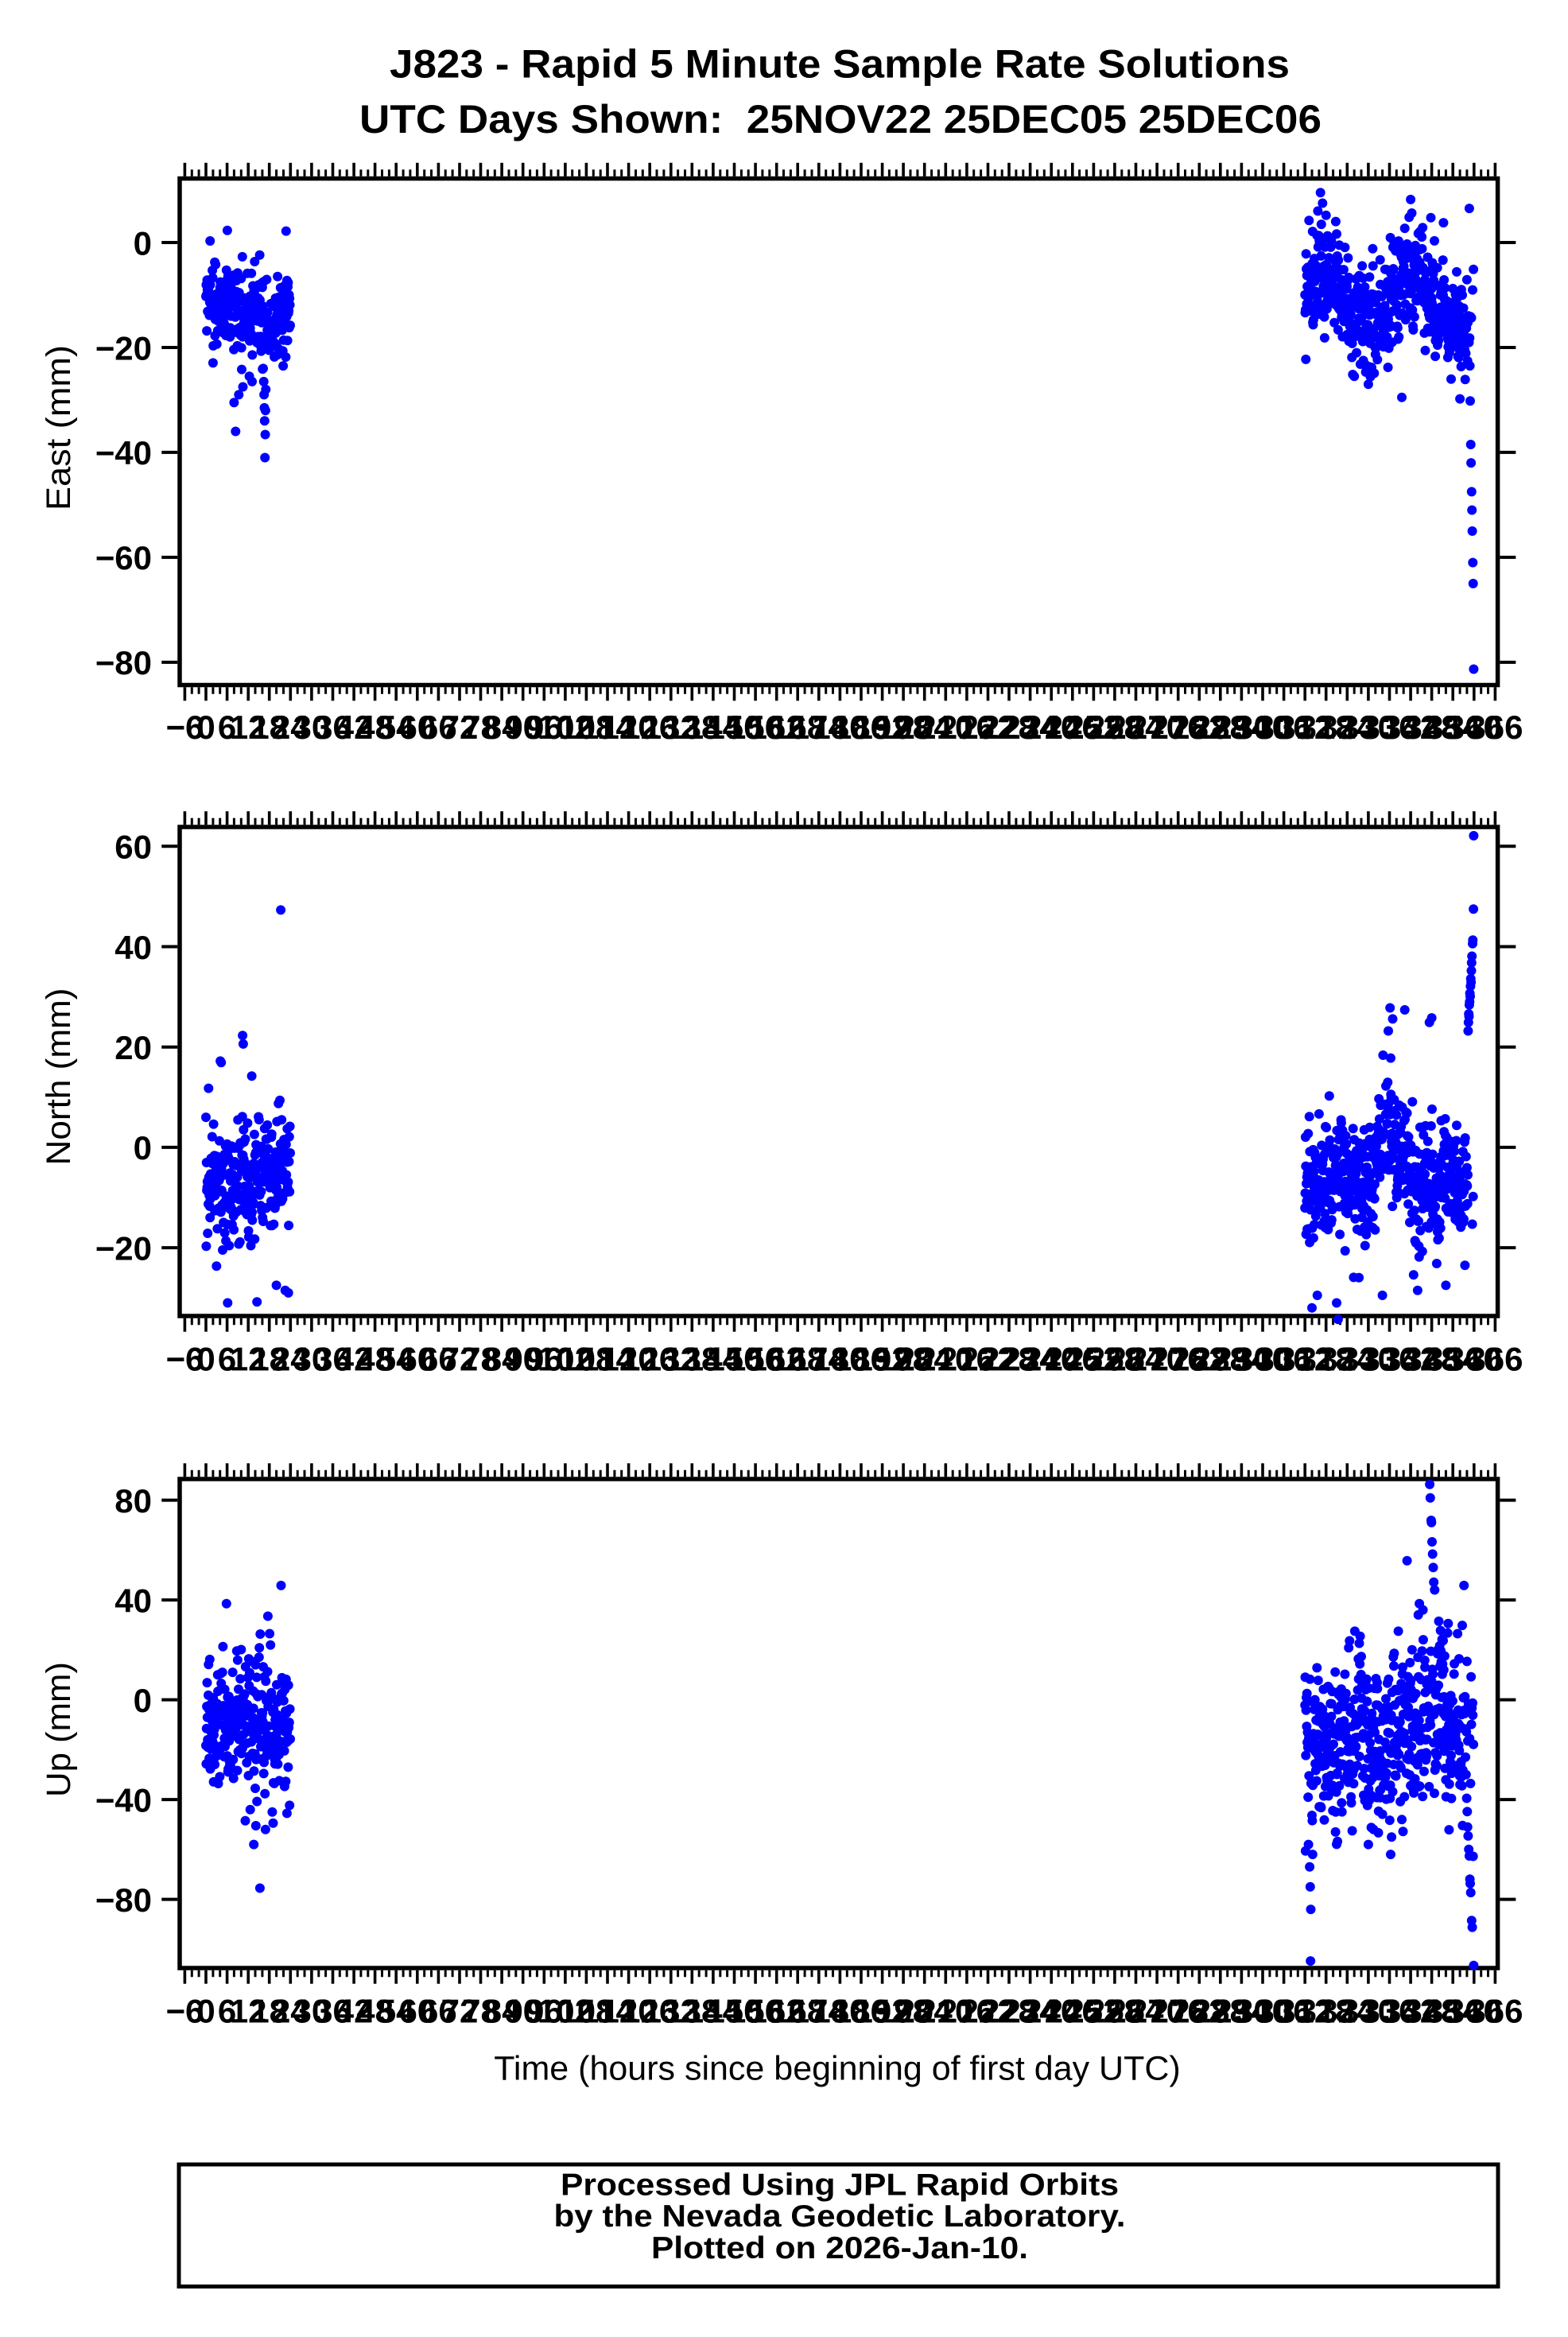 This screenshot has width=1568, height=2337. Describe the element at coordinates (840, 2216) in the screenshot. I see `svg-text:by the Nevada Geodetic Laborat: by the Nevada Geodetic Laboratory.` at that location.